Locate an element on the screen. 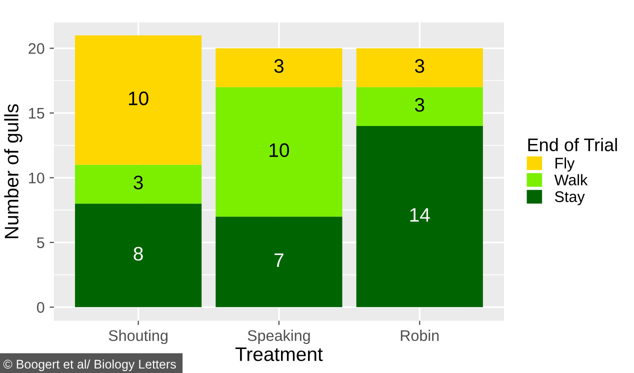 The height and width of the screenshot is (373, 634). data-label: 14 is located at coordinates (420, 215).